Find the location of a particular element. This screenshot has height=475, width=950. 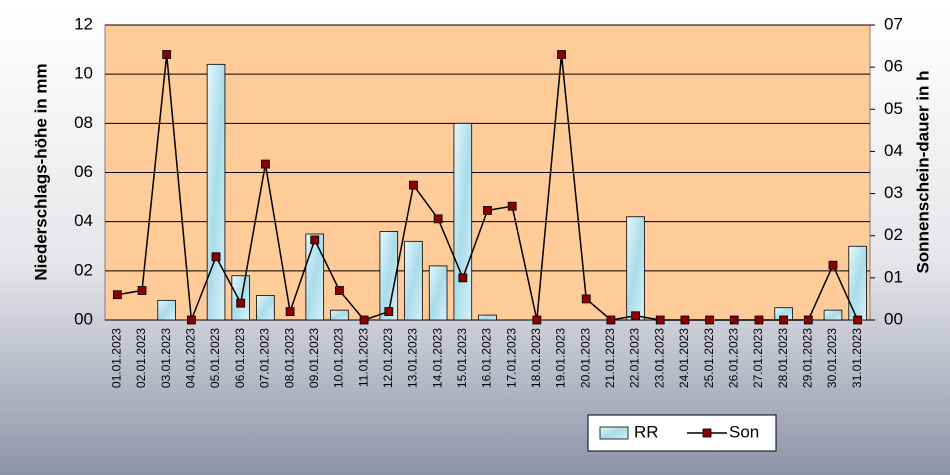

y2-tick-label: 02 is located at coordinates (893, 234).